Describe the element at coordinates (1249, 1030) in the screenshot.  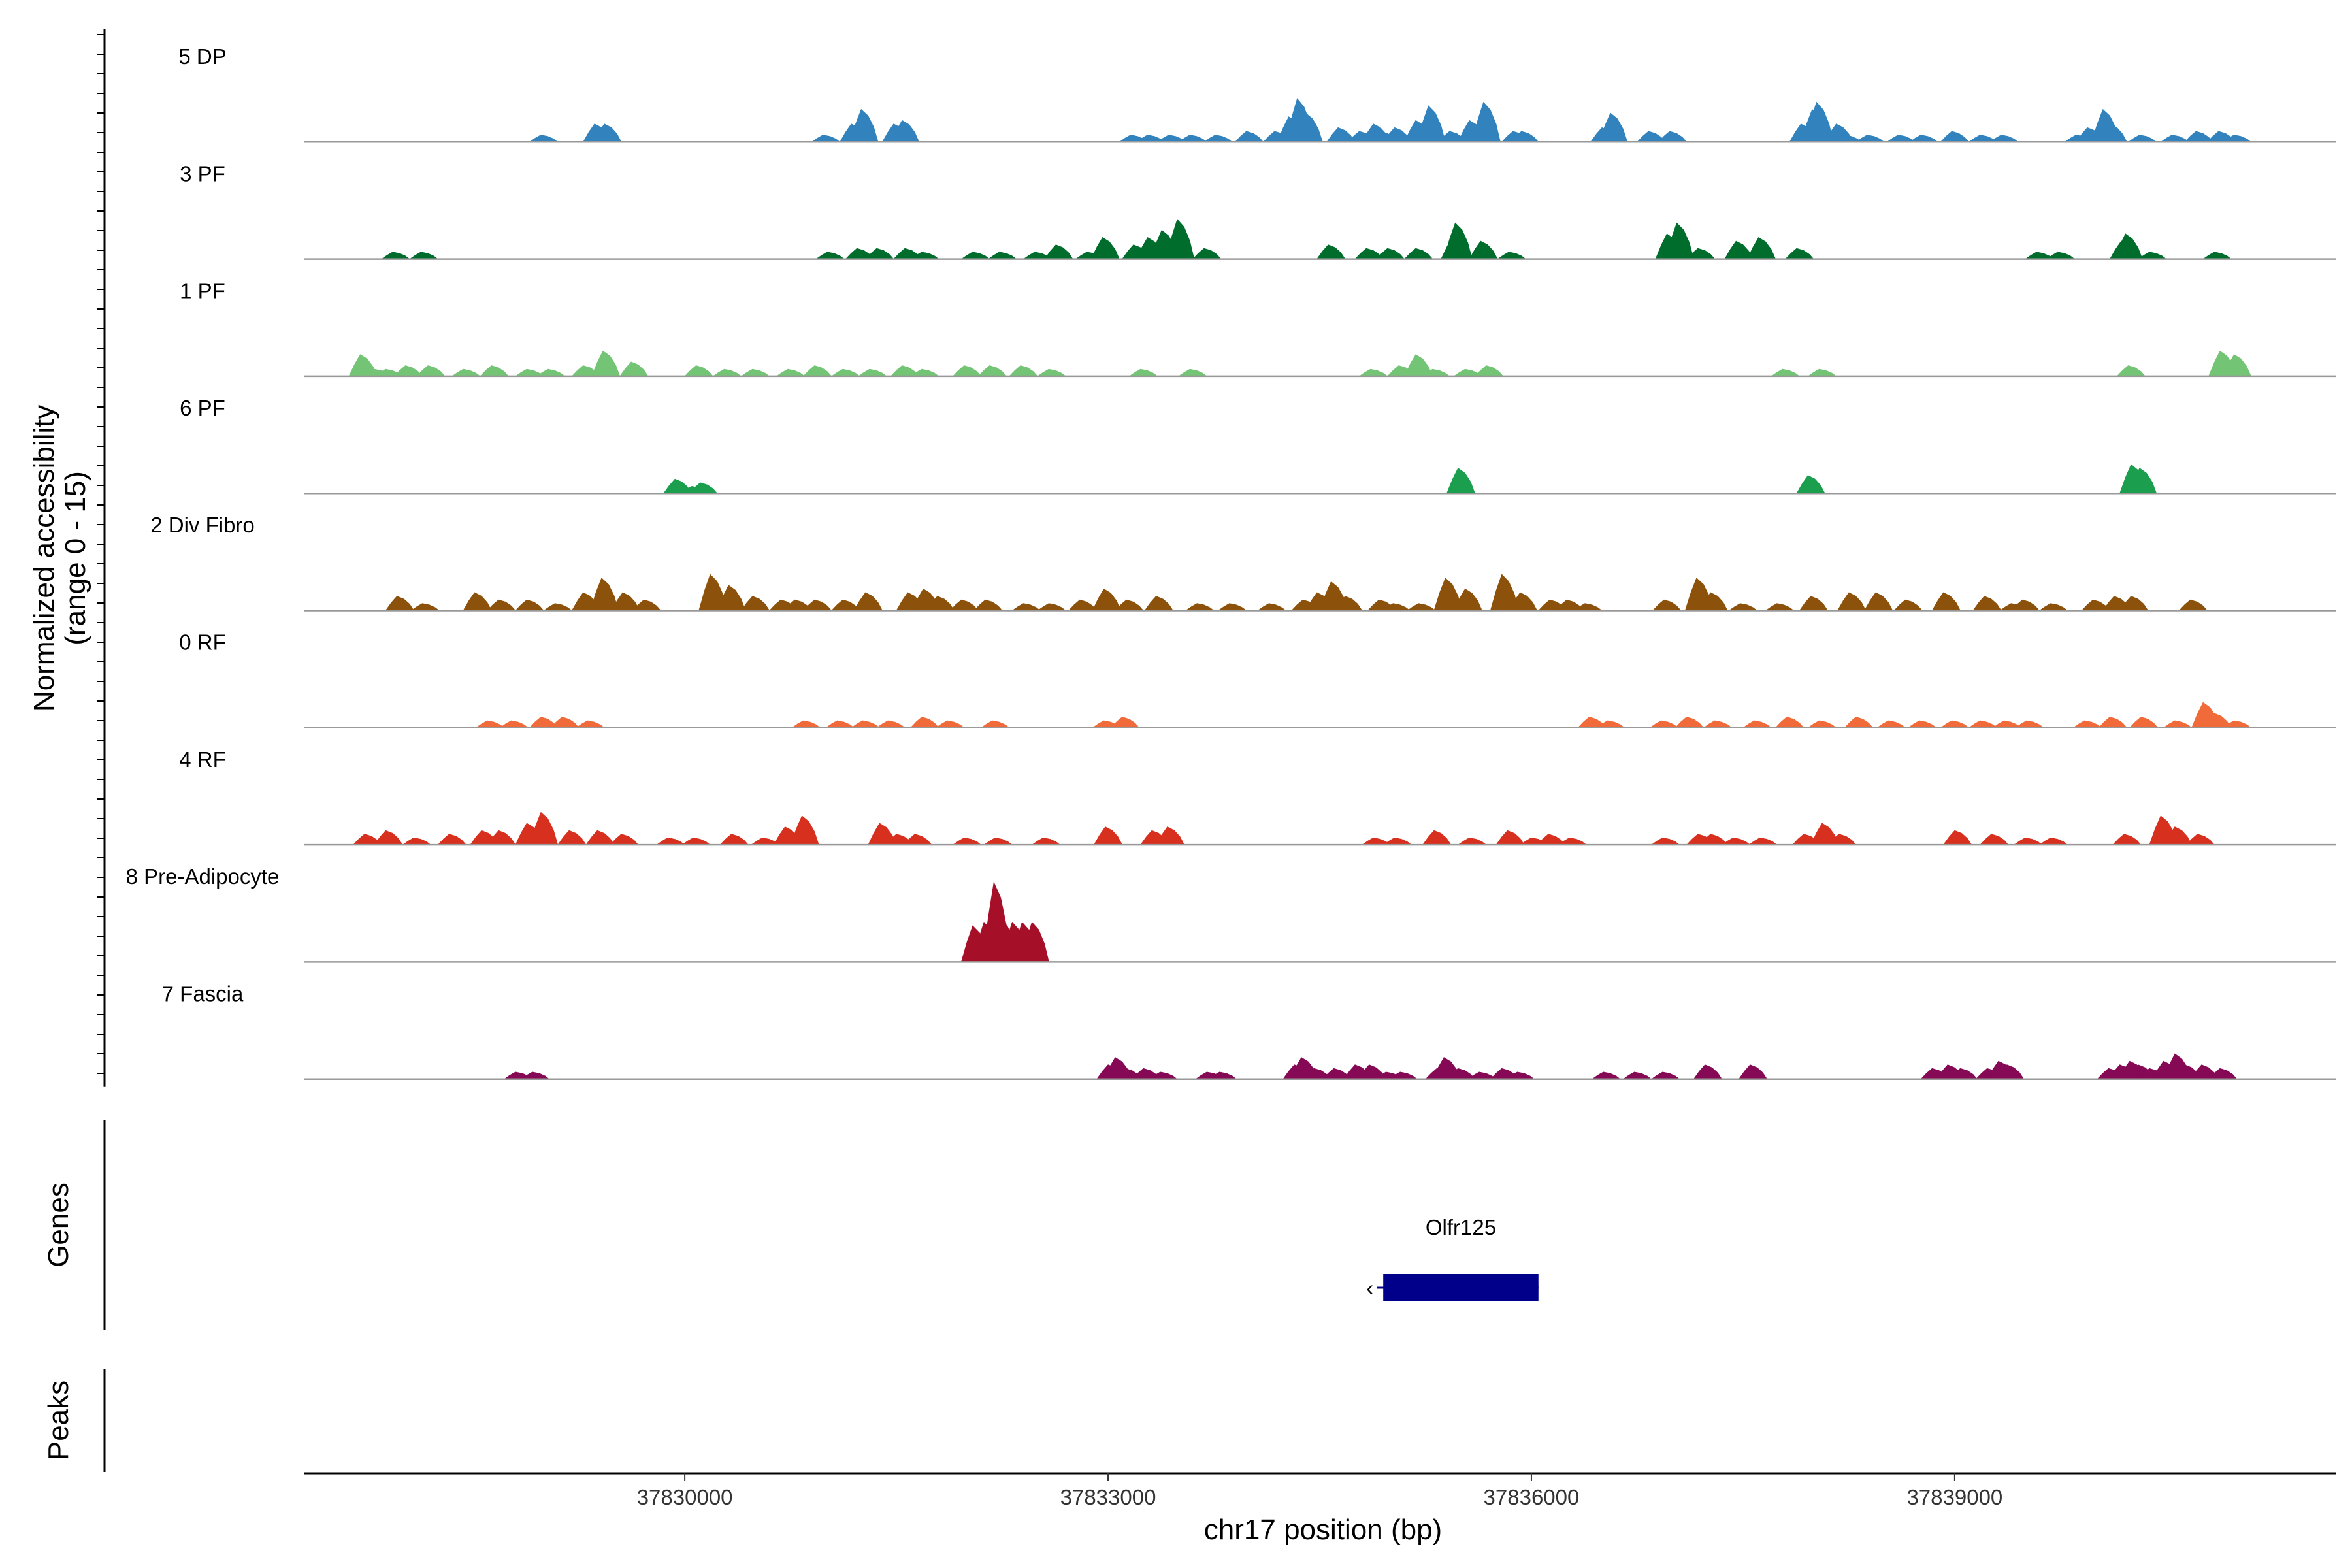
I see `track-7-fascia: 7 Fascia` at that location.